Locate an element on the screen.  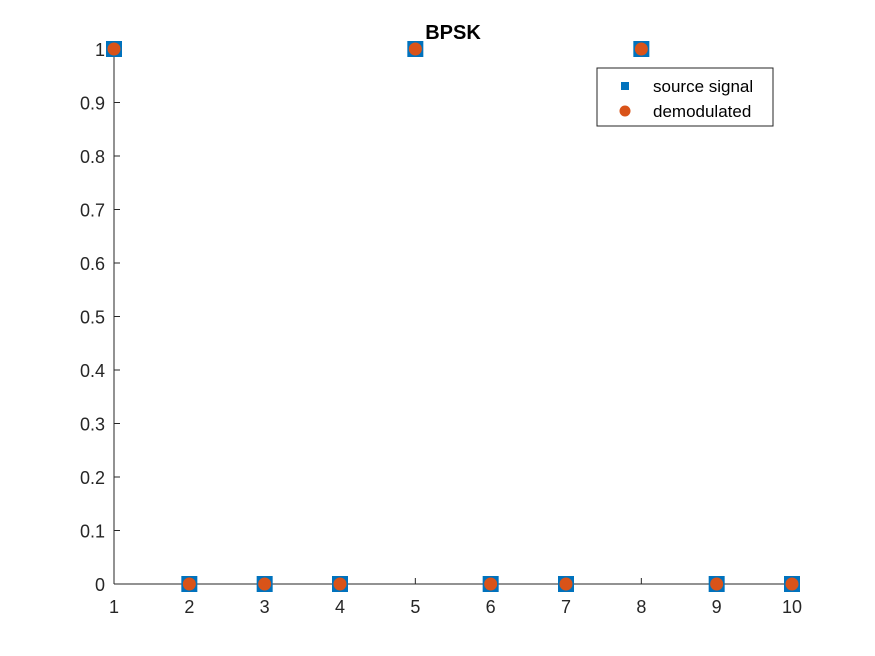
y-tick-label: 0.6 is located at coordinates (92, 264).